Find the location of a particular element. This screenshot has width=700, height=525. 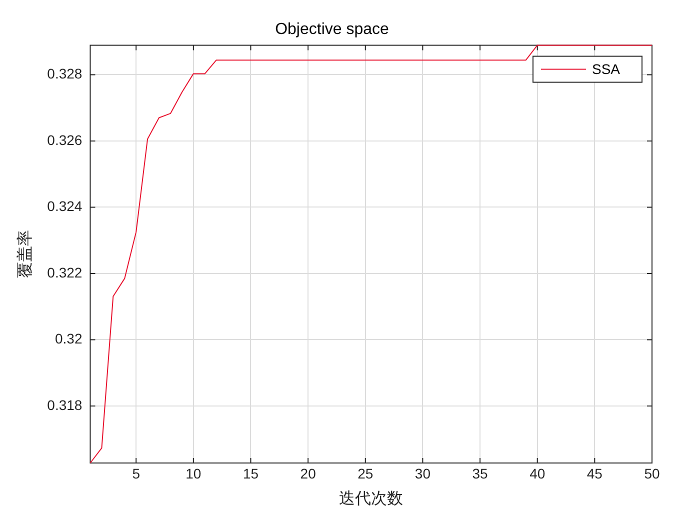

y-tick-label: 0.318 is located at coordinates (64, 404).